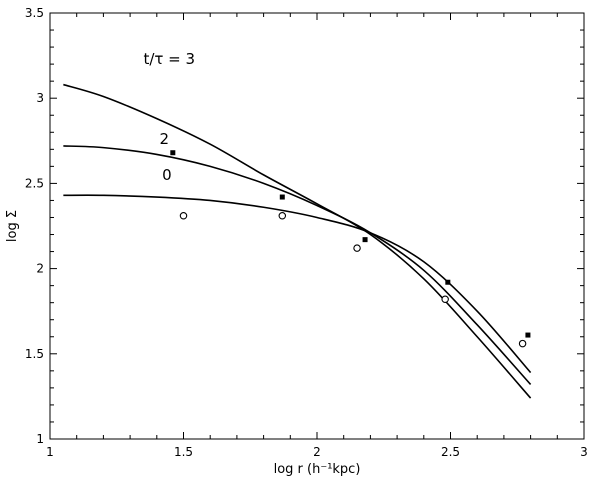 The image size is (598, 486). What do you see at coordinates (169, 59) in the screenshot?
I see `curve-label-t-3: t/τ = 3` at bounding box center [169, 59].